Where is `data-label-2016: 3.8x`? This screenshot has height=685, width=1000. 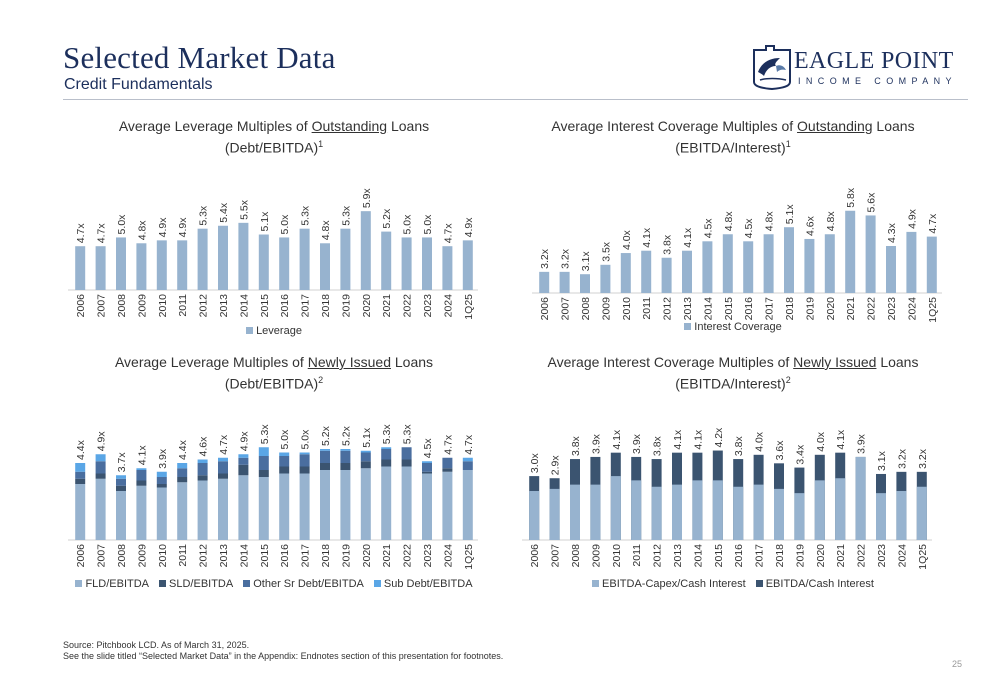
data-label-2016: 3.8x is located at coordinates (739, 445).